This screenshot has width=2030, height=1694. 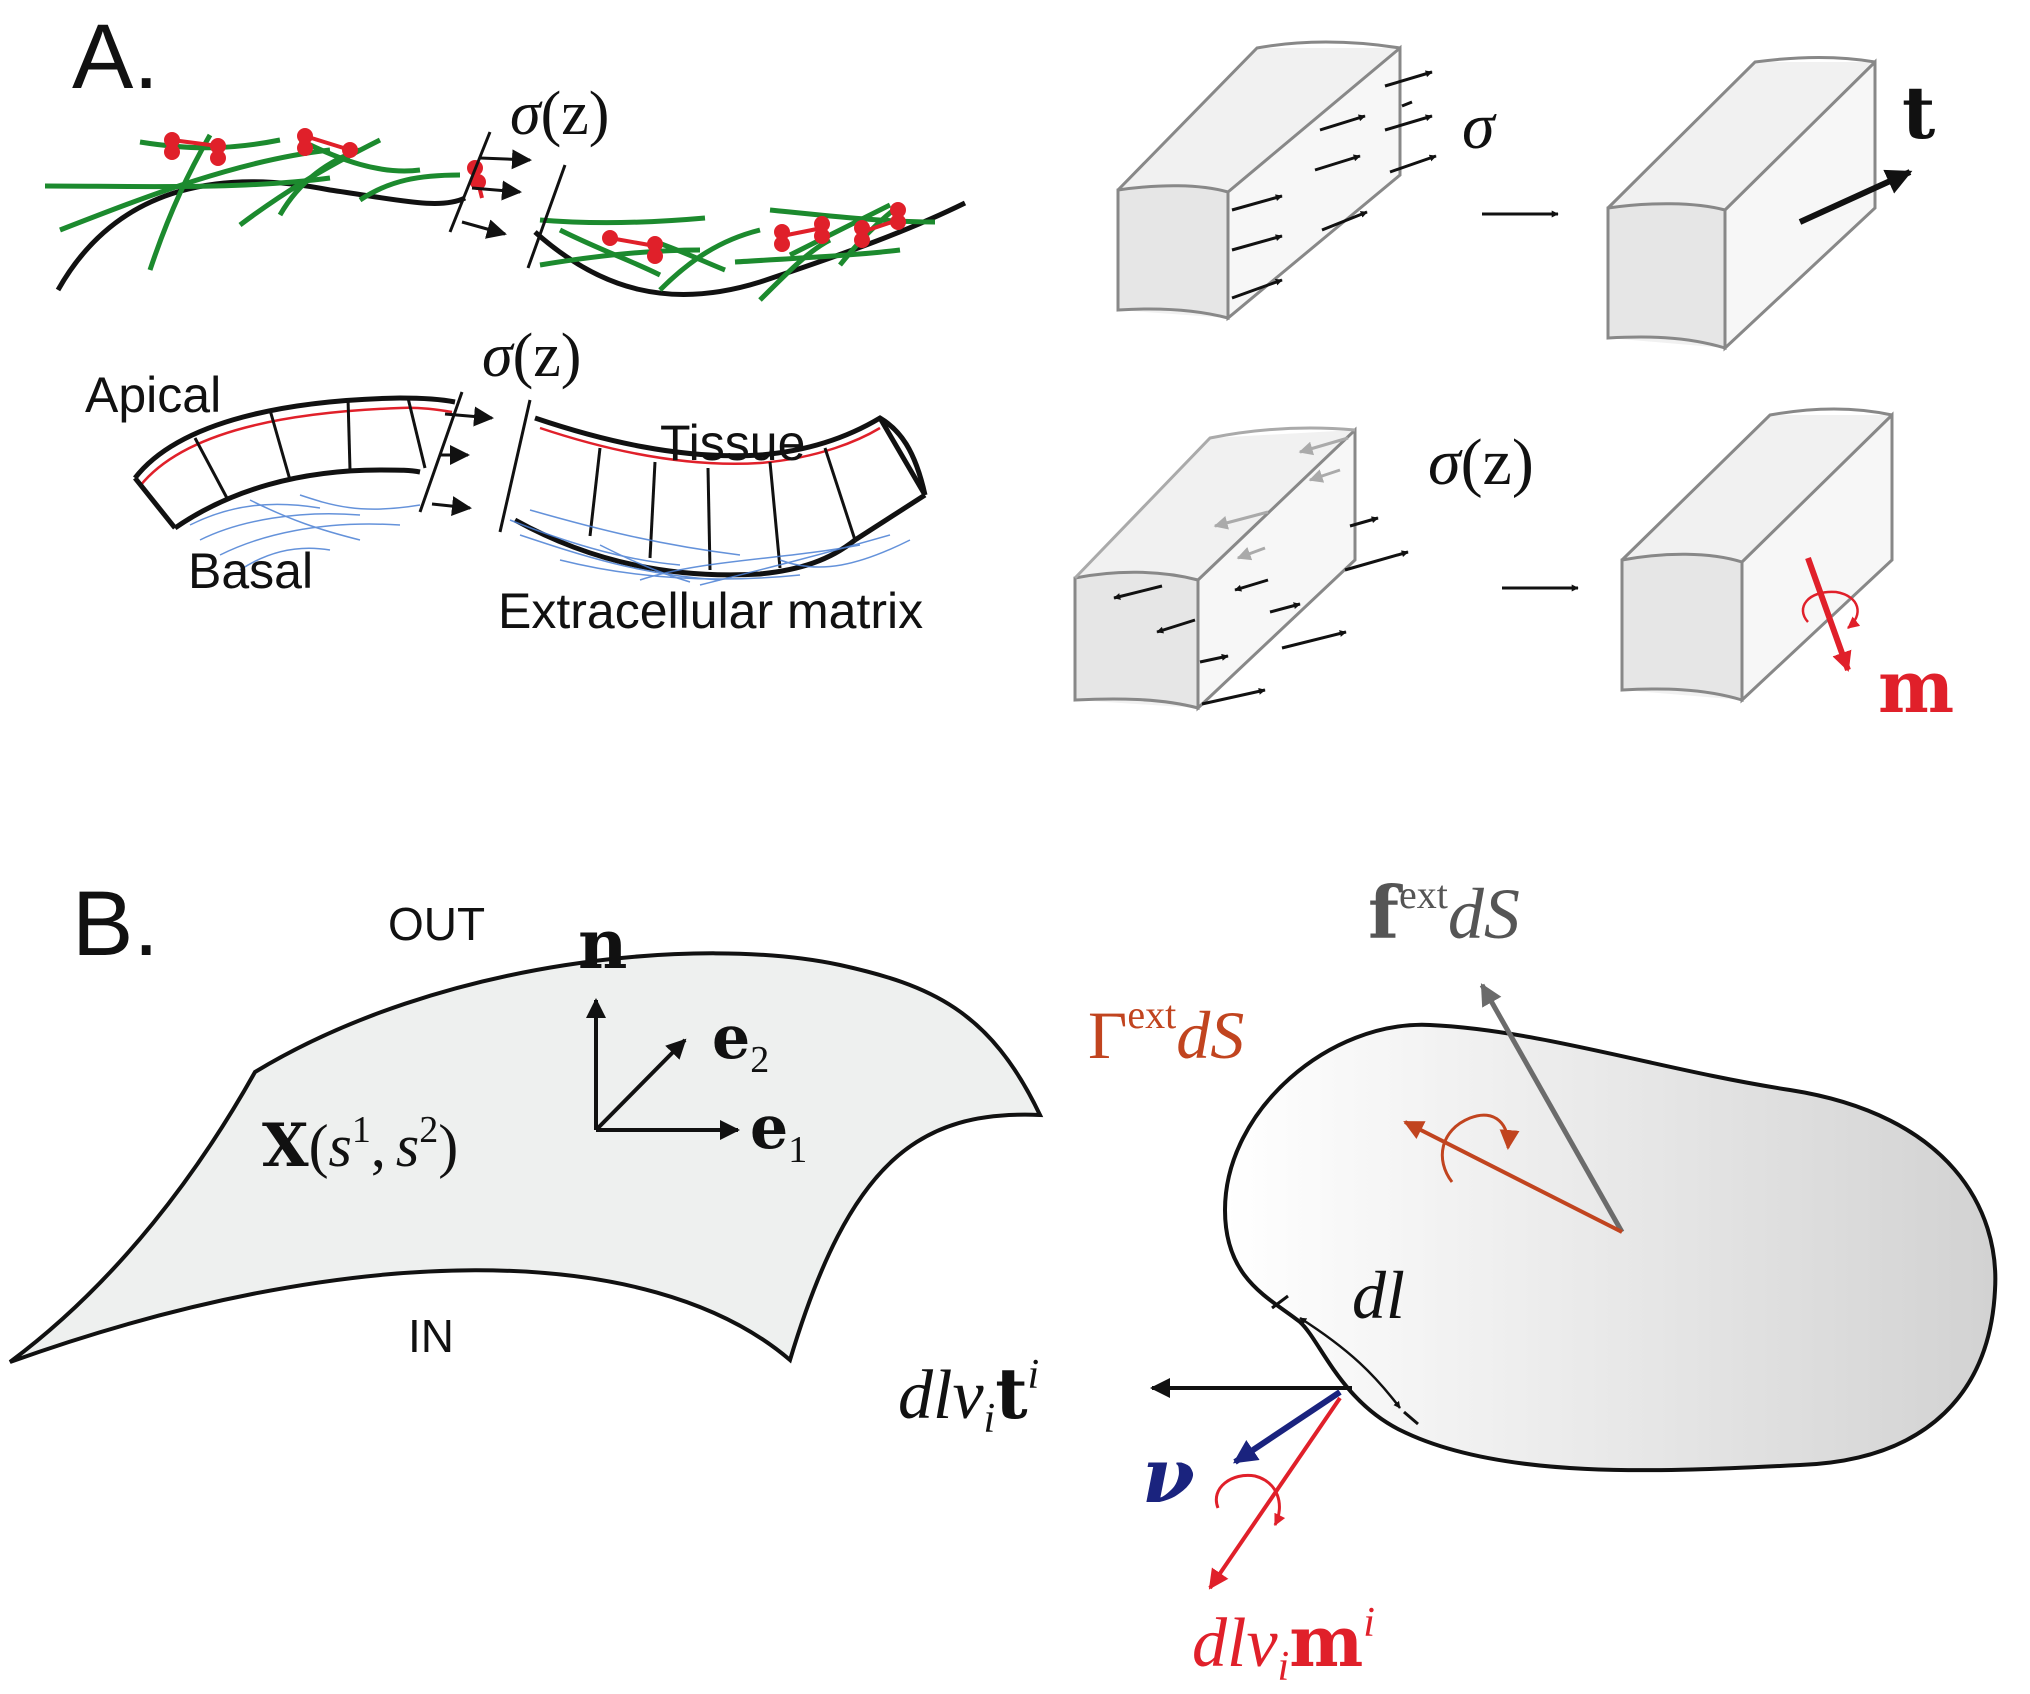 I want to click on sigma-z-right-label: σ(z), so click(x=1481, y=462).